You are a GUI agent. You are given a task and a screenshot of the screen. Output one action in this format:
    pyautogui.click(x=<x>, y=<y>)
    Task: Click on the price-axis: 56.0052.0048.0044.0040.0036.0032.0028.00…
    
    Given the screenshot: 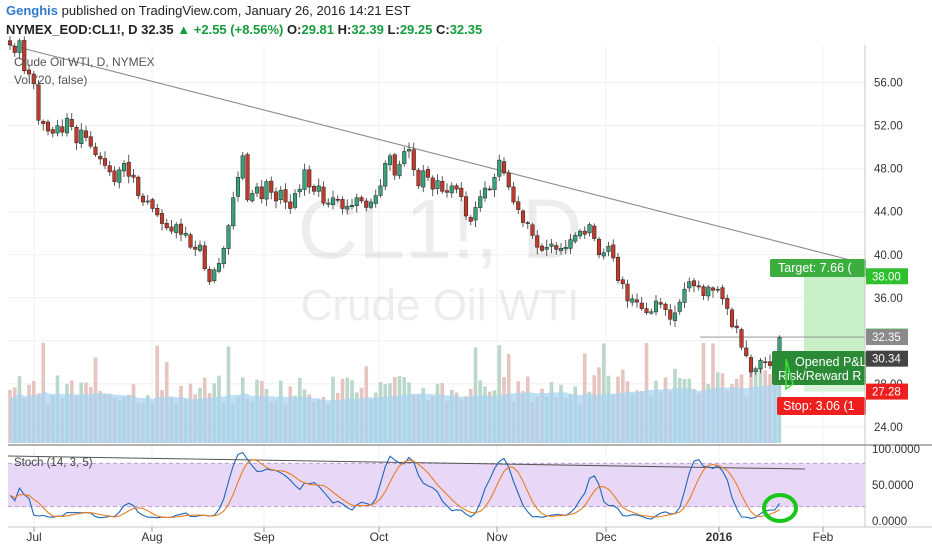 What is the action you would take?
    pyautogui.click(x=888, y=256)
    